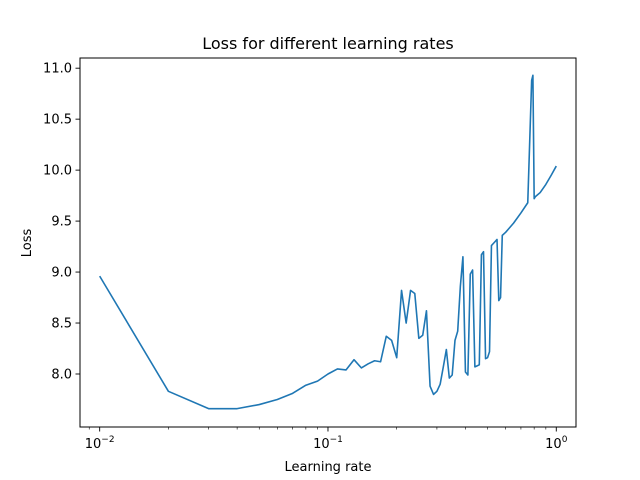 The image size is (640, 480). Describe the element at coordinates (27, 243) in the screenshot. I see `y-axis-label: Loss` at that location.